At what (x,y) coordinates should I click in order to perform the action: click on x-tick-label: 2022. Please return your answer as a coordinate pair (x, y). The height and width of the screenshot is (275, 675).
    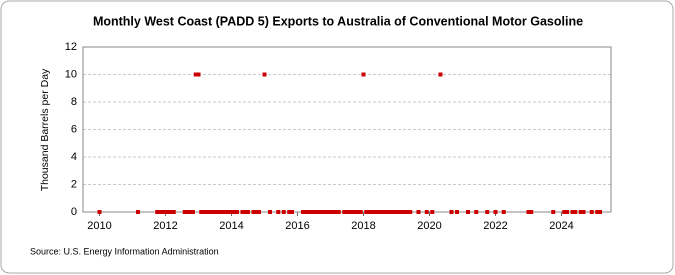
    Looking at the image, I should click on (495, 226).